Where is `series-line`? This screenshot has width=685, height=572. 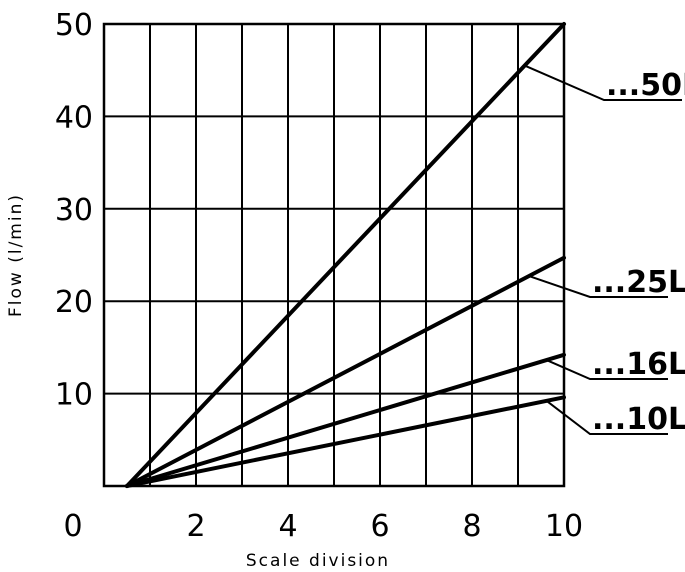 series-line is located at coordinates (345, 441).